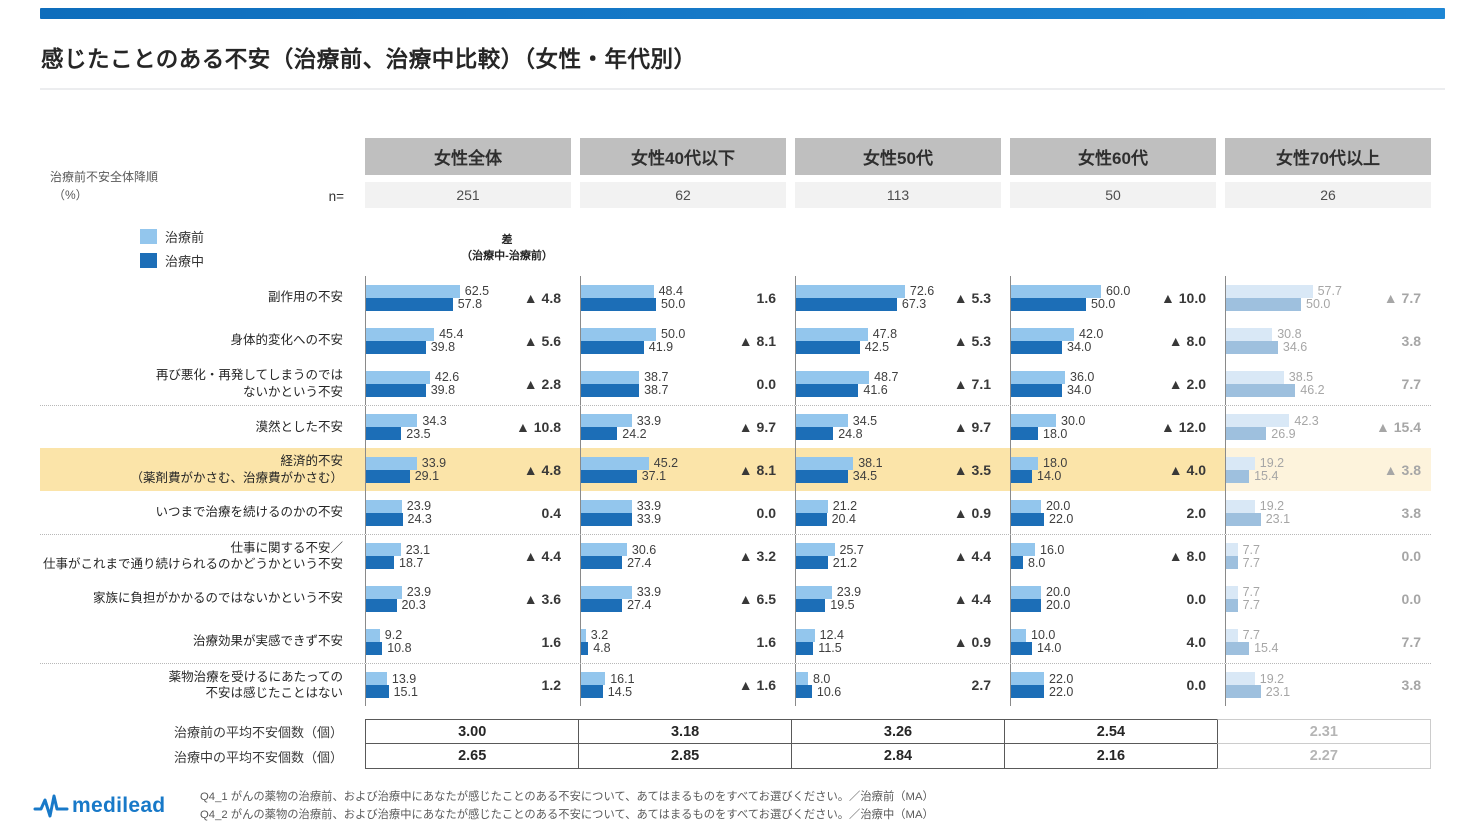  What do you see at coordinates (185, 261) in the screenshot?
I see `legend-label: 治療中` at bounding box center [185, 261].